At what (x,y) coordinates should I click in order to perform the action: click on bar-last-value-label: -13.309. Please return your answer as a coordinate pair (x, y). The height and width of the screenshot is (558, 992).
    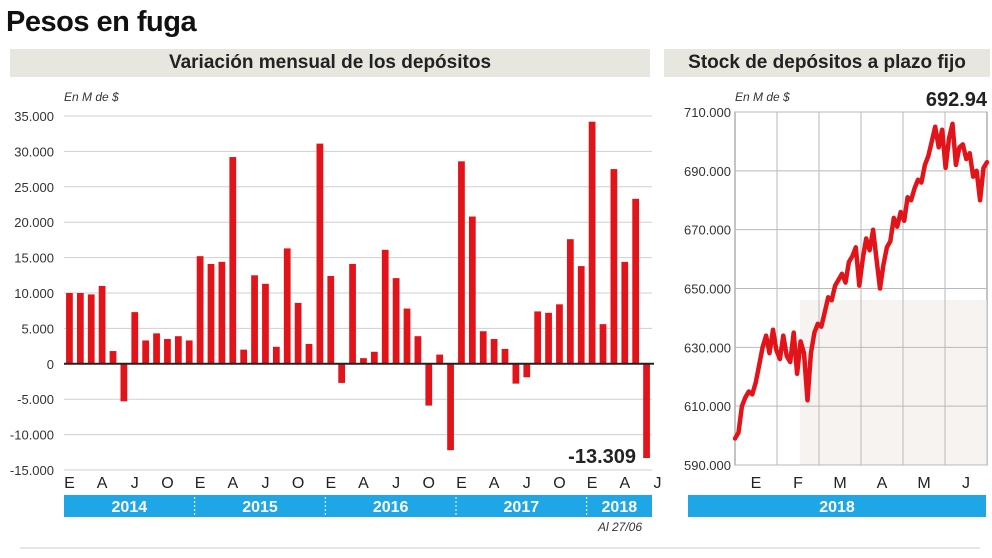
    Looking at the image, I should click on (602, 457).